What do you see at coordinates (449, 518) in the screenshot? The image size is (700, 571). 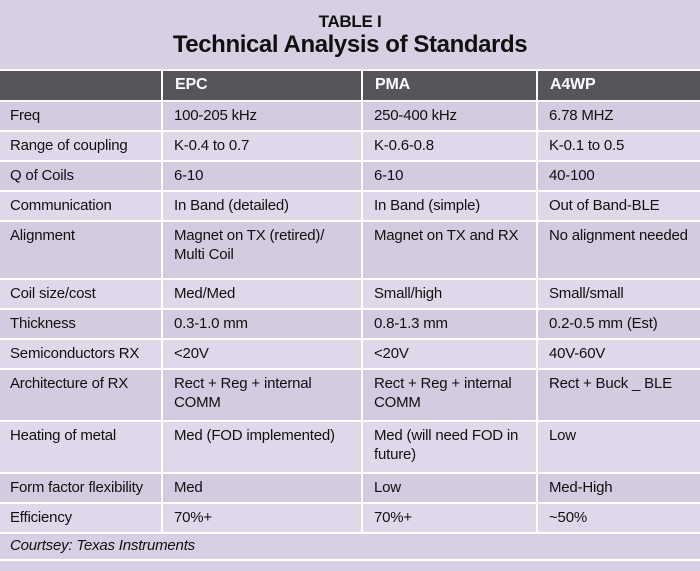 I see `cell-pma: 70%+` at bounding box center [449, 518].